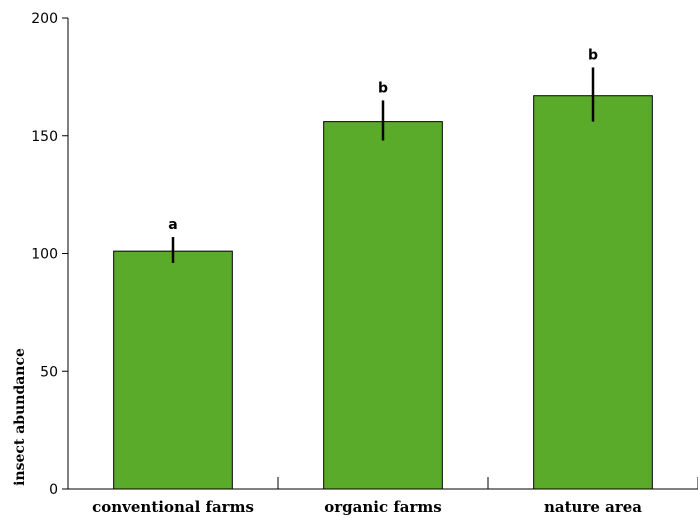  I want to click on x-tick-label: conventional farms, so click(173, 507).